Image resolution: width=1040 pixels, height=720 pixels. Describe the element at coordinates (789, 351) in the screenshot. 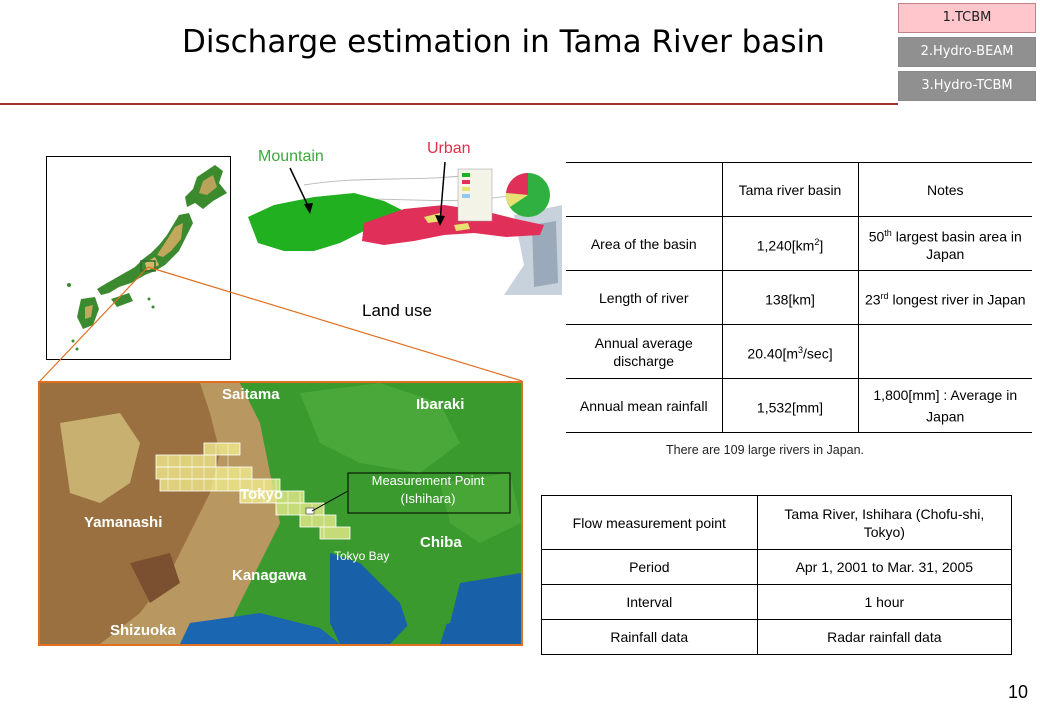

I see `basin-row-value: 20.40[m3/sec]` at that location.